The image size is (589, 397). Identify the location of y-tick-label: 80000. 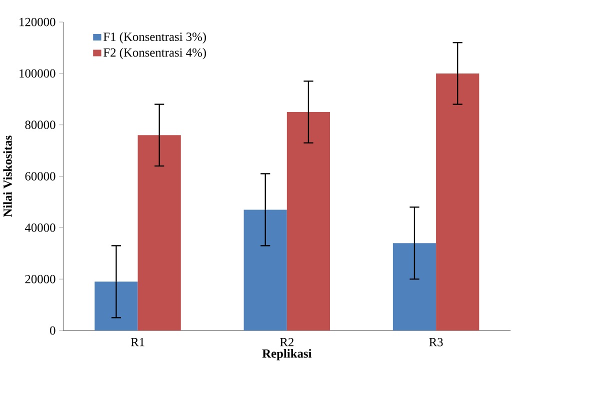
(40, 125).